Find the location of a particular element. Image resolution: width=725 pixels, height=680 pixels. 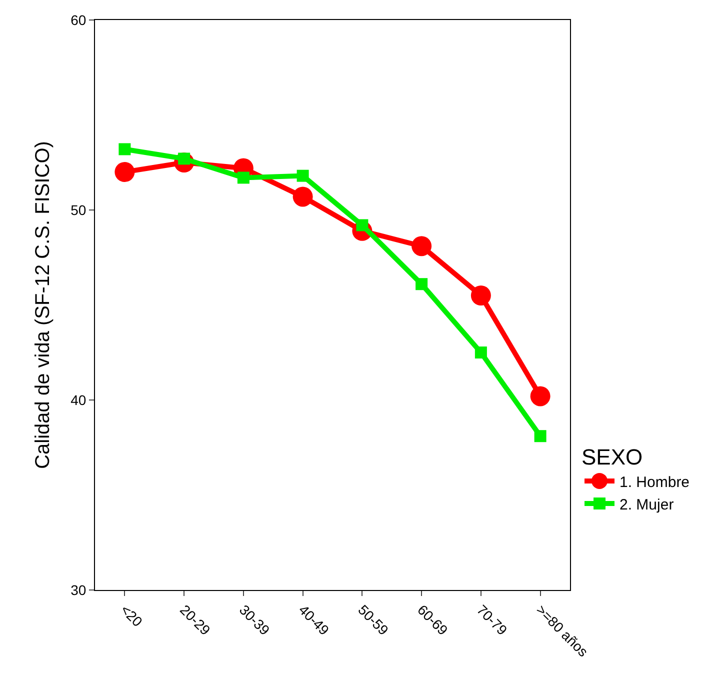

x-tick-label: <20 is located at coordinates (132, 616).